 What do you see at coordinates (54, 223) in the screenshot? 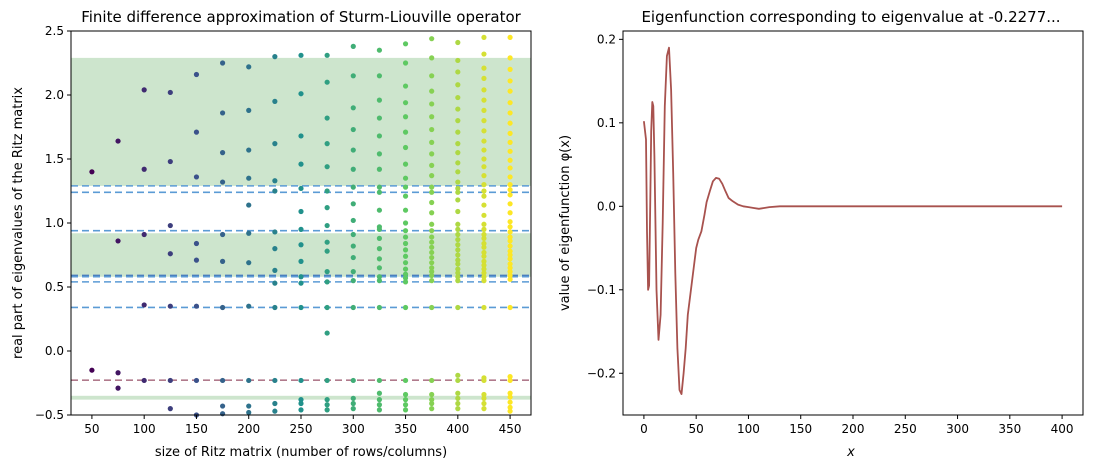
I see `y-tick-label: 1.0` at bounding box center [54, 223].